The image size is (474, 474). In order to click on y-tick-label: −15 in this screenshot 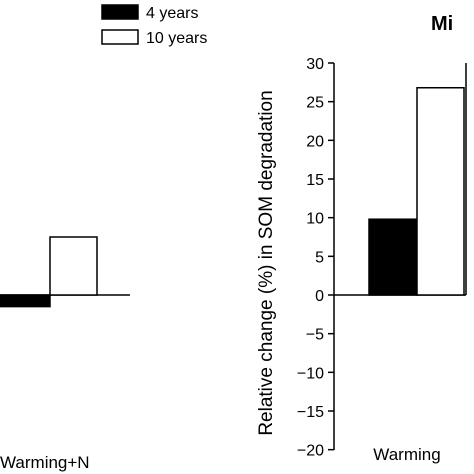, I will do `click(310, 412)`.